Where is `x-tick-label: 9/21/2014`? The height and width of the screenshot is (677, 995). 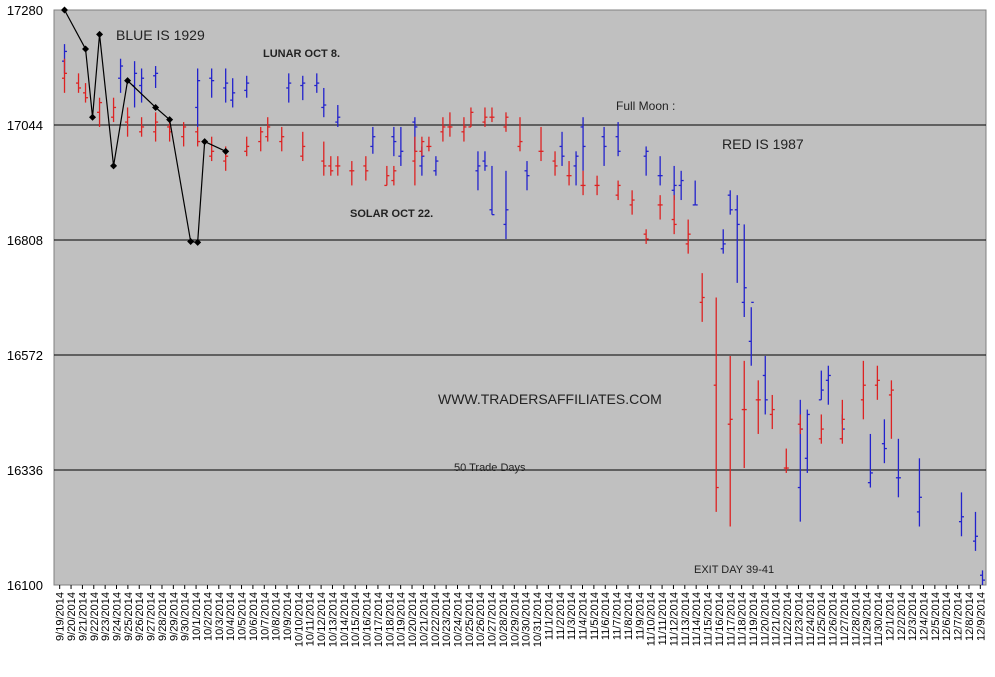
x-tick-label: 9/21/2014 is located at coordinates (83, 616).